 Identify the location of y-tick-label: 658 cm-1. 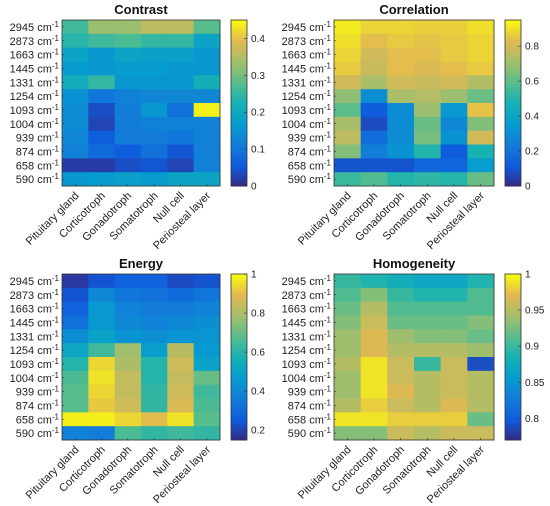
(310, 419).